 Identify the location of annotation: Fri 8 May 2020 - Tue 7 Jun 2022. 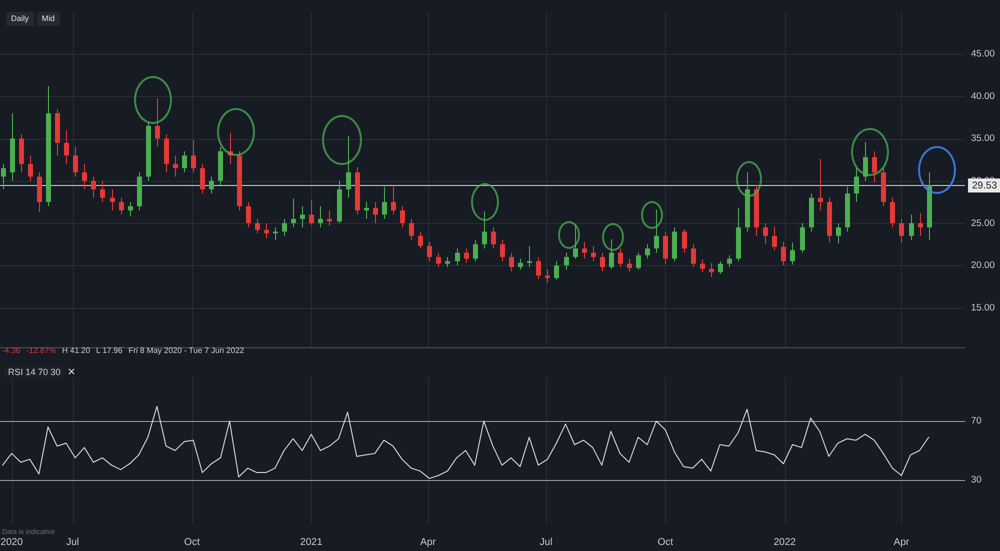
(186, 351).